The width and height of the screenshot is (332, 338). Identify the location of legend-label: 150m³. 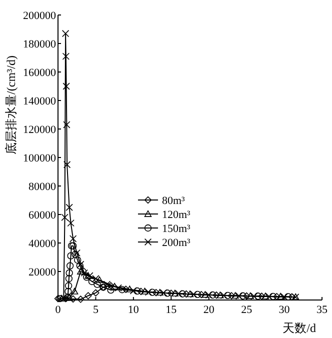
(177, 229).